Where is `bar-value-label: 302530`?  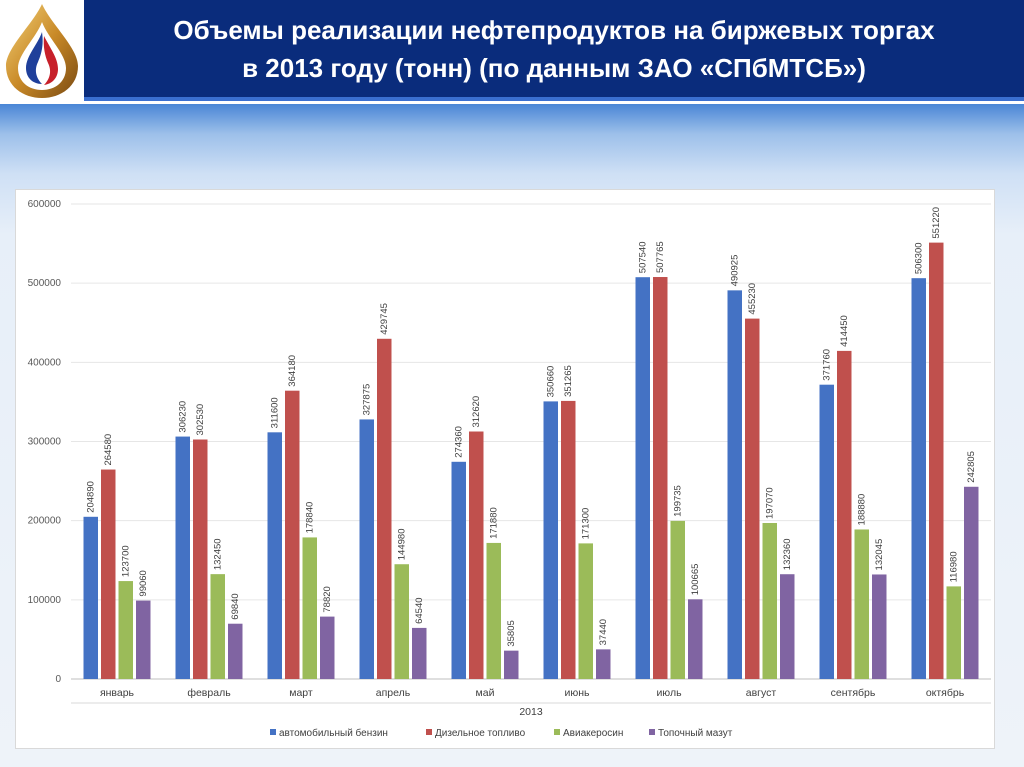 bar-value-label: 302530 is located at coordinates (200, 420).